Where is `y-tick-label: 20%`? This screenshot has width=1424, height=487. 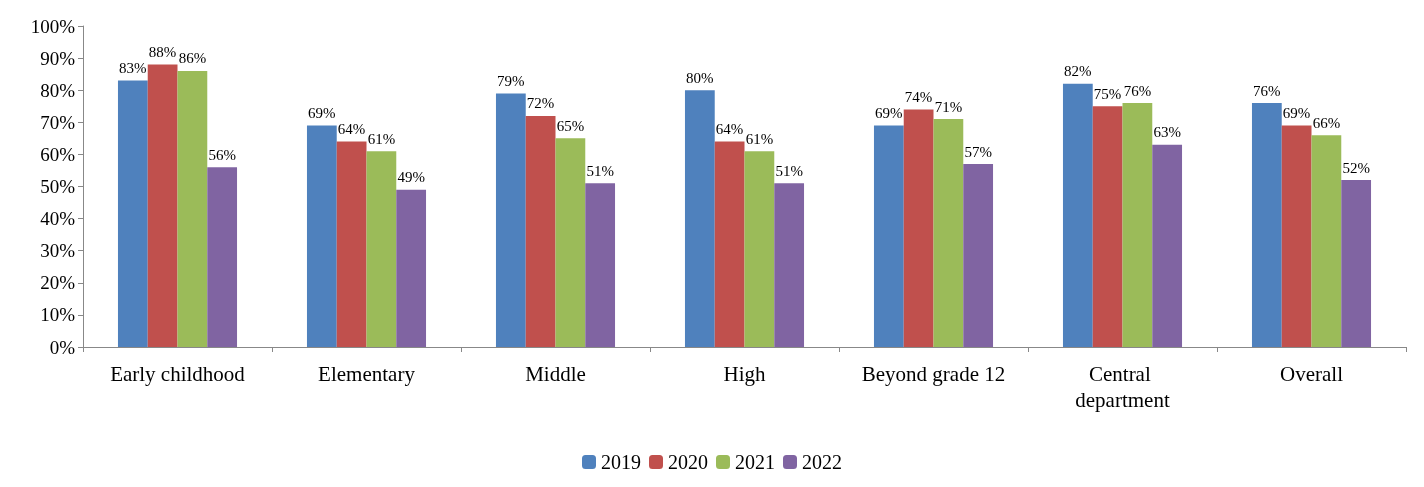 y-tick-label: 20% is located at coordinates (58, 283).